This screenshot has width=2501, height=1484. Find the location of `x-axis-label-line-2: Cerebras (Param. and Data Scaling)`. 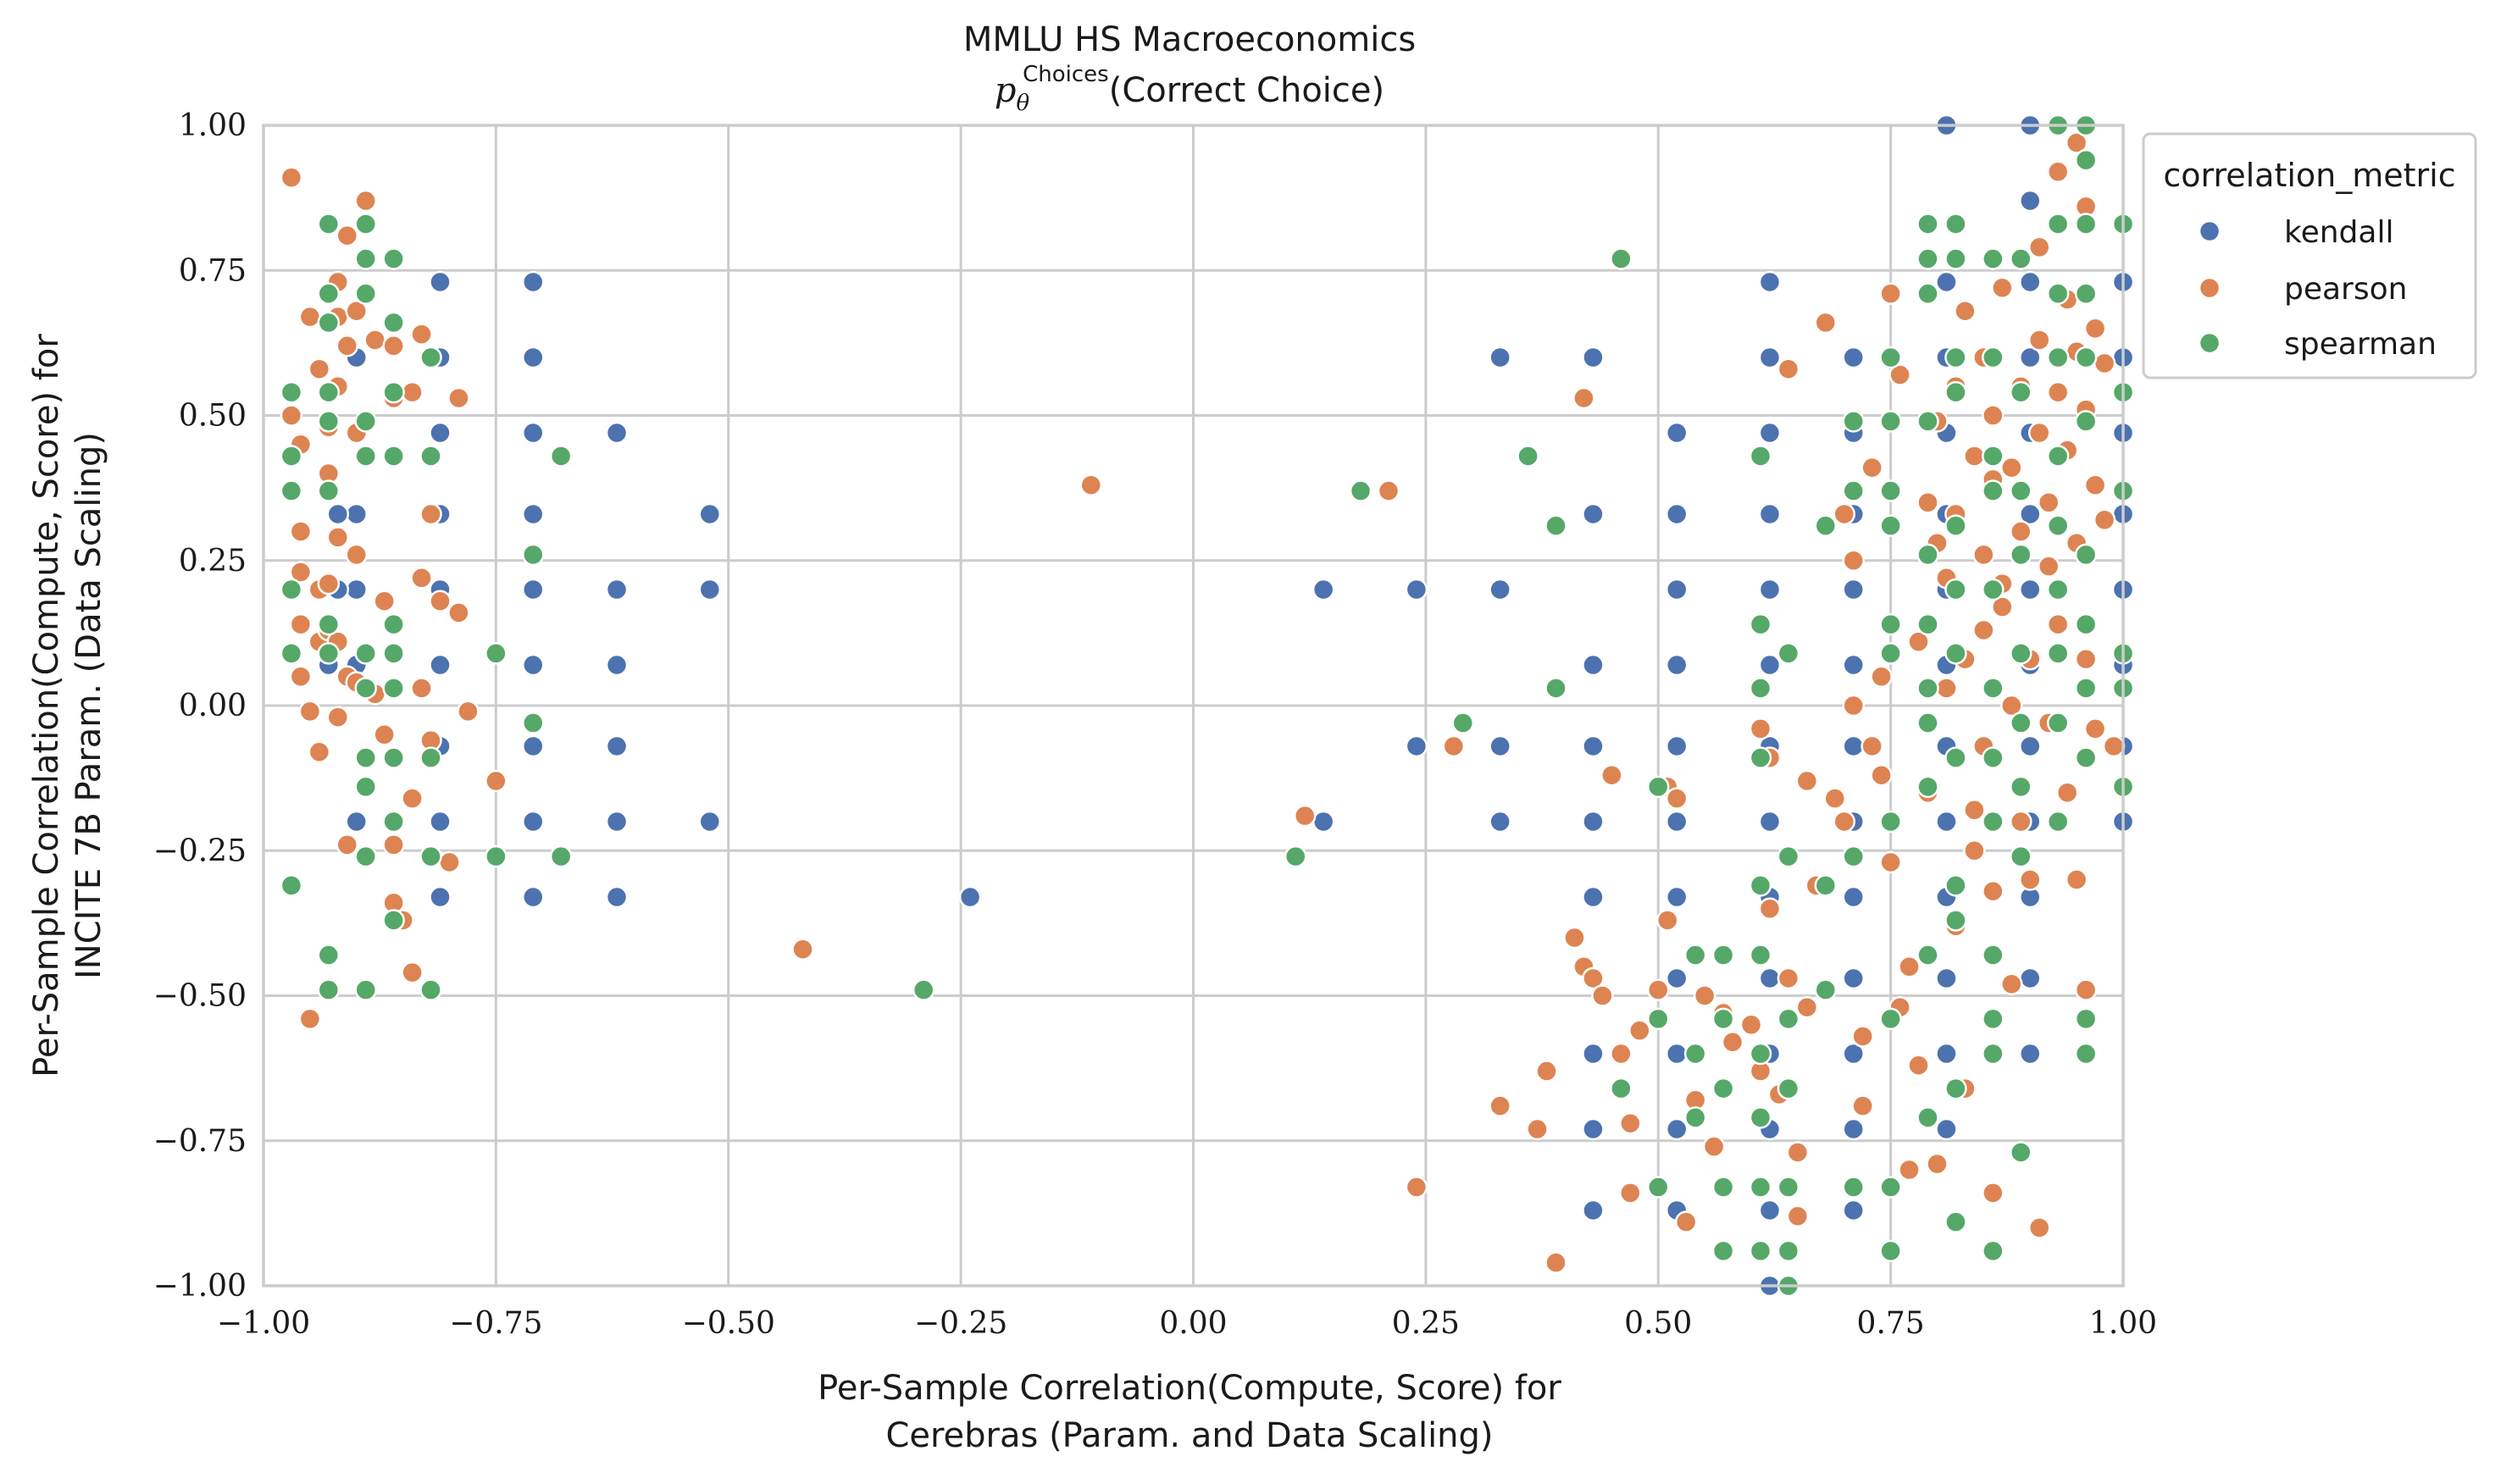

x-axis-label-line-2: Cerebras (Param. and Data Scaling) is located at coordinates (1189, 1435).